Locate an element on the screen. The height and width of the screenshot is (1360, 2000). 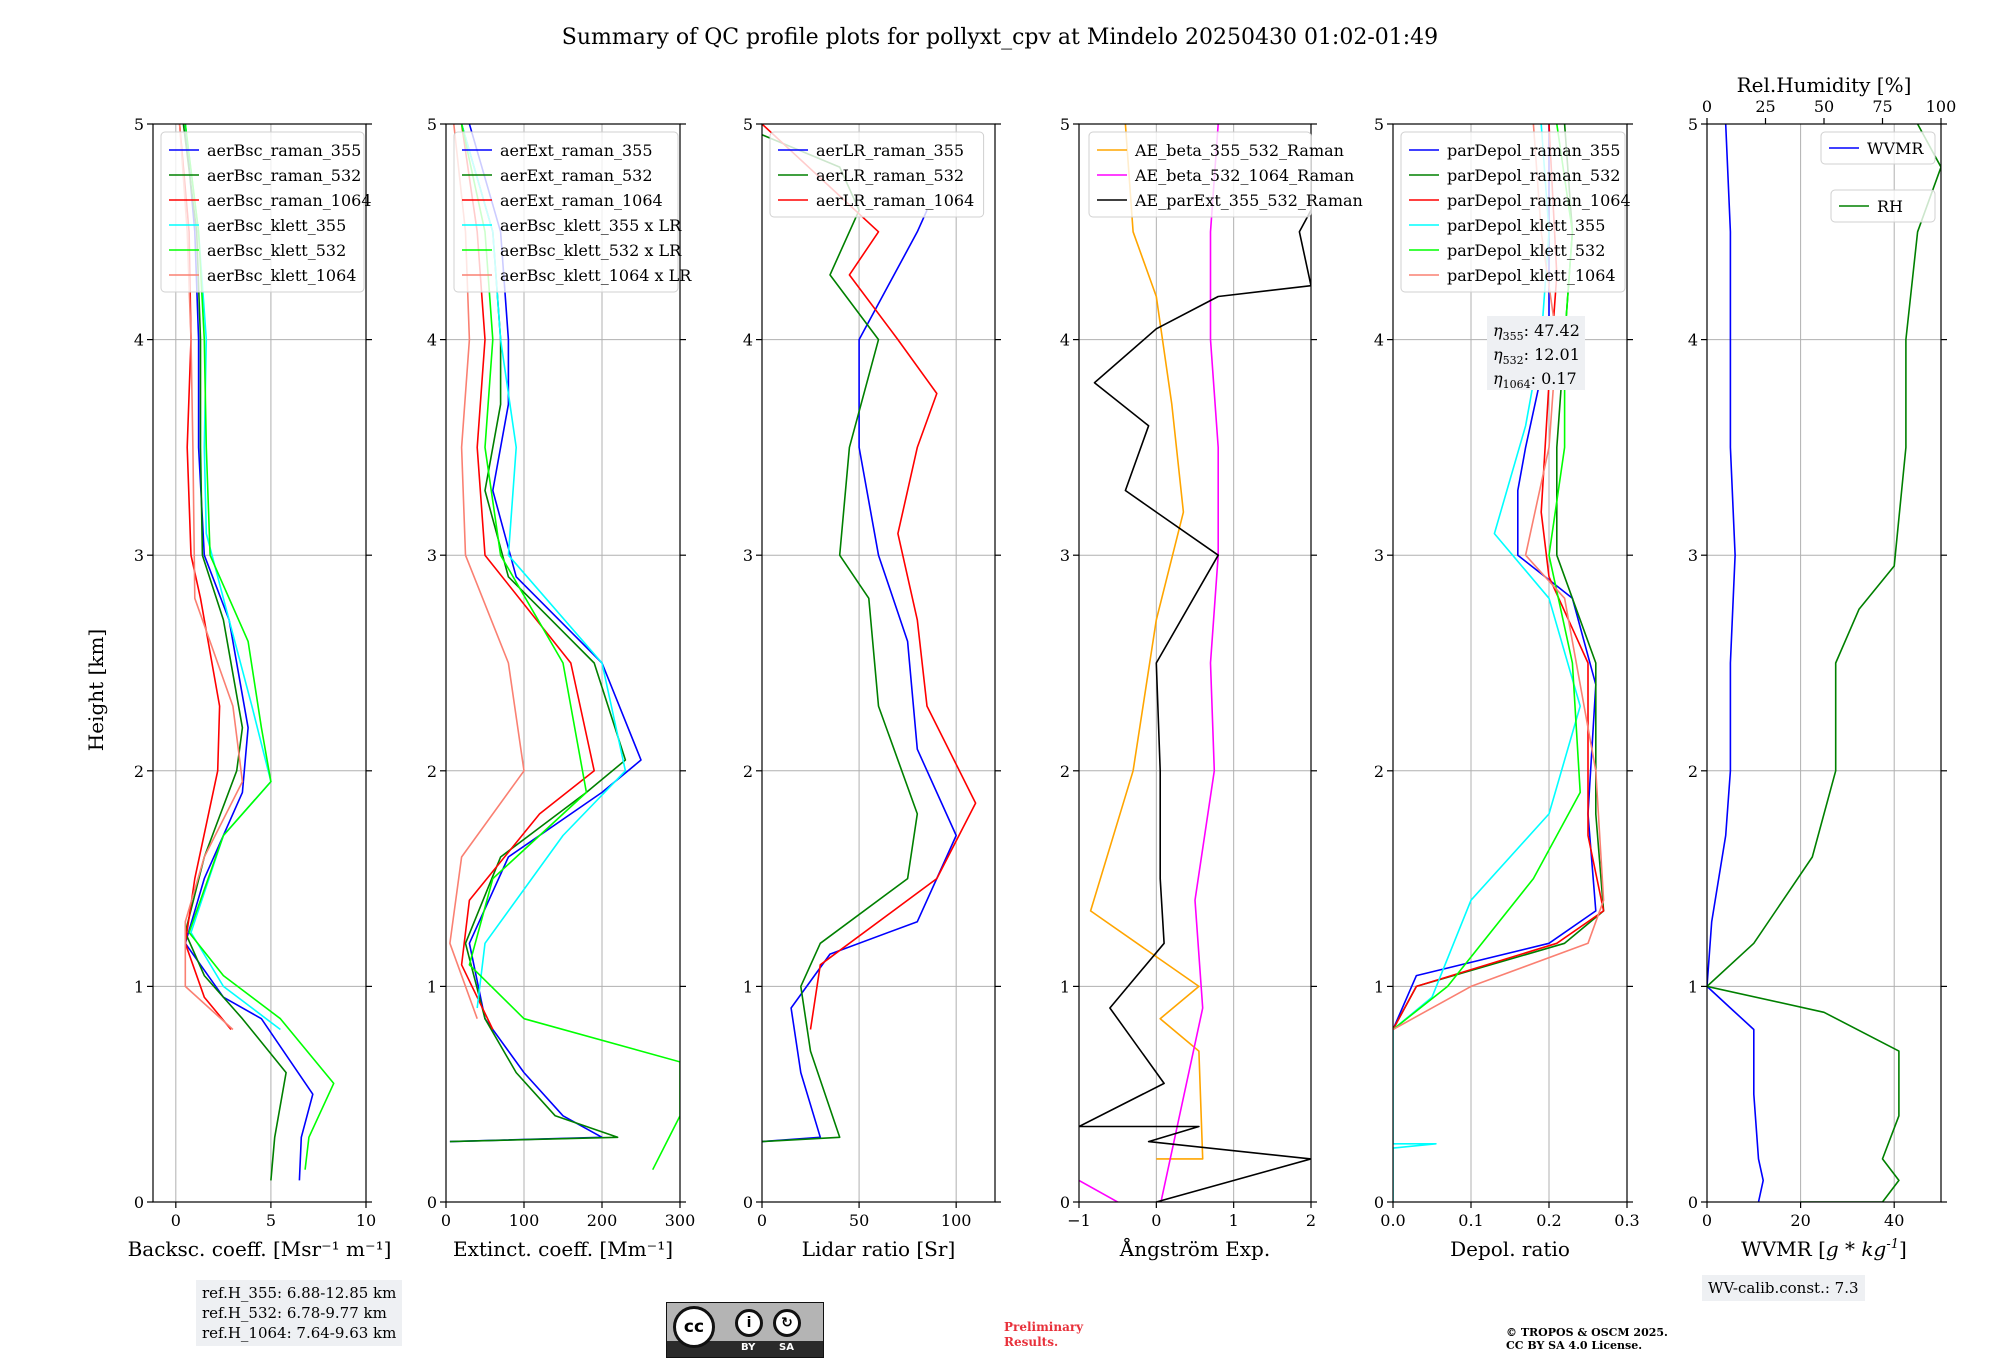
preliminary-line-1: Preliminary is located at coordinates (1044, 1327).